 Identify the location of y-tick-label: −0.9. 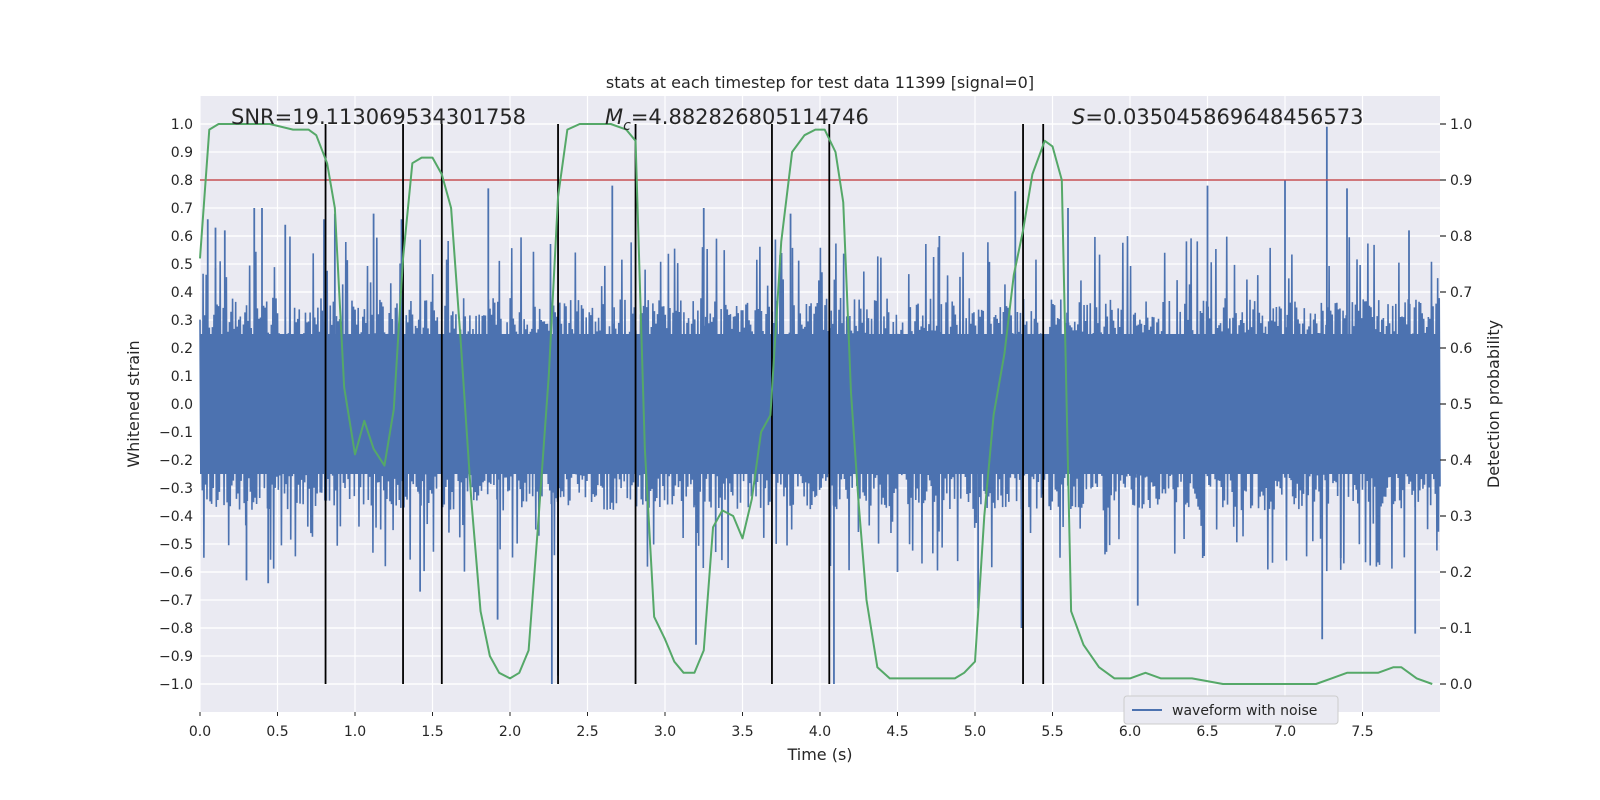
(176, 657).